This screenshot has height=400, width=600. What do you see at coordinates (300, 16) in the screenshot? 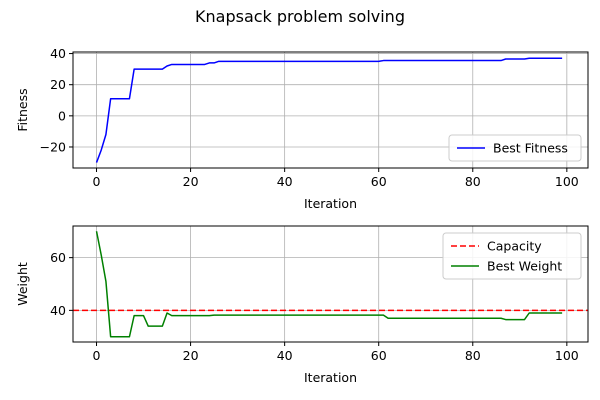
I see `figure-title: Knapsack problem solving` at bounding box center [300, 16].